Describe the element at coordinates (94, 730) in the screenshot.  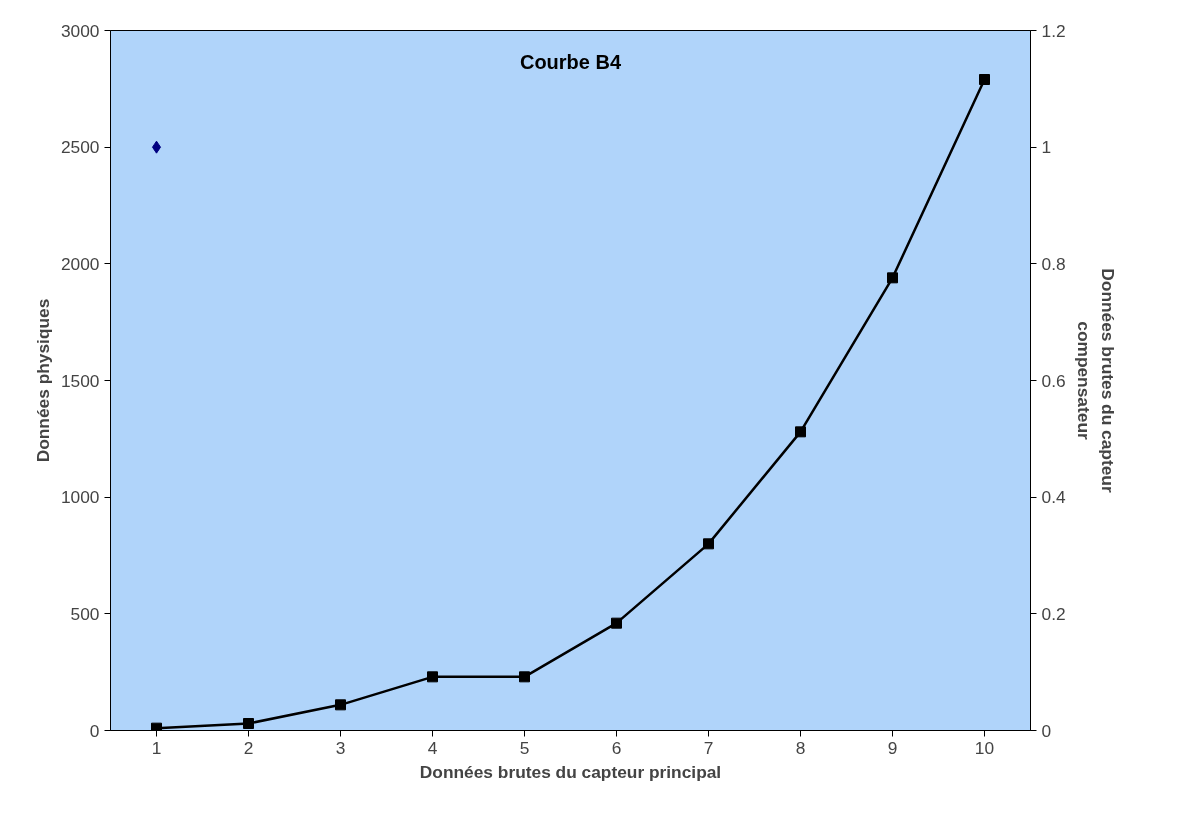
I see `y-tick-label: 0` at that location.